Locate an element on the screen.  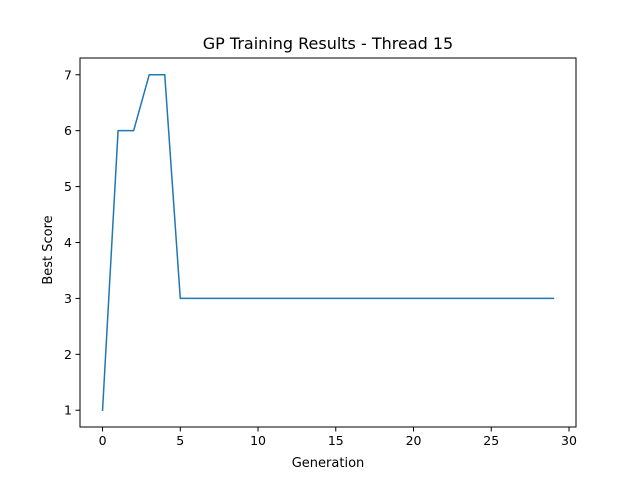
y-tick-label-3: 3 is located at coordinates (68, 298).